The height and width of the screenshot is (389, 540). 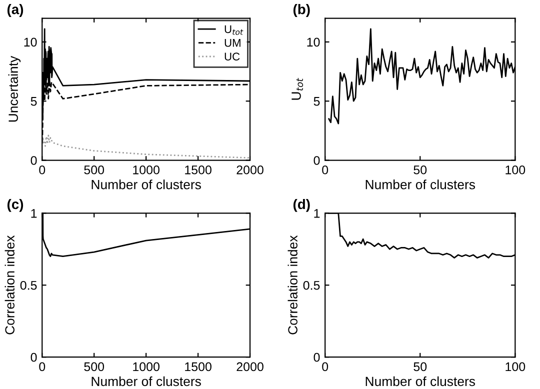 I want to click on legend-label: UM, so click(x=232, y=43).